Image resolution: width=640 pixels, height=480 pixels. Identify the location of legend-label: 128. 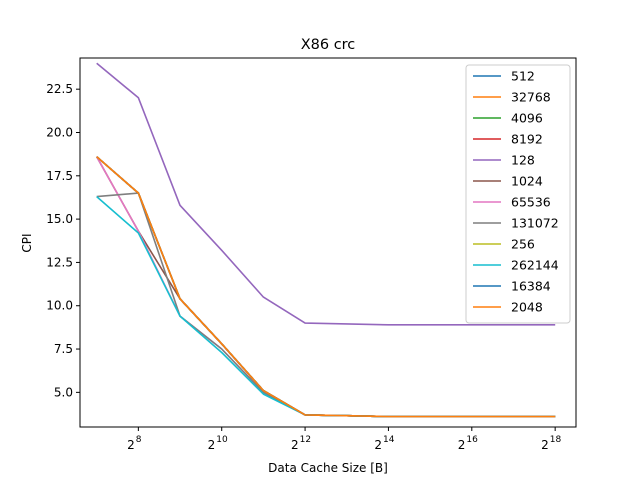
(523, 160).